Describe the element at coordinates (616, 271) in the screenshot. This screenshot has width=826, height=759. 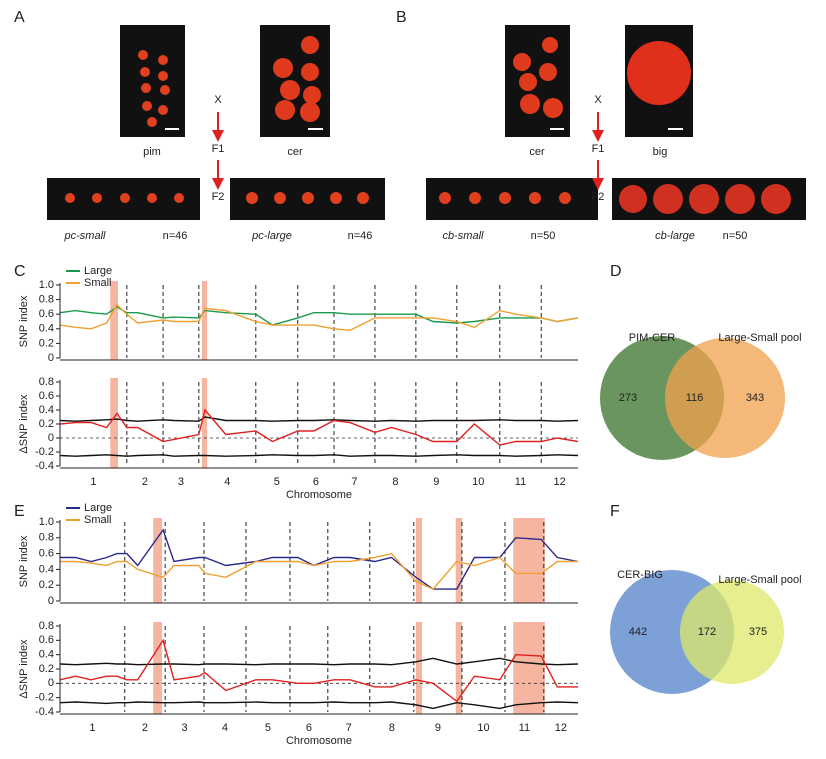
I see `panel-label: D` at that location.